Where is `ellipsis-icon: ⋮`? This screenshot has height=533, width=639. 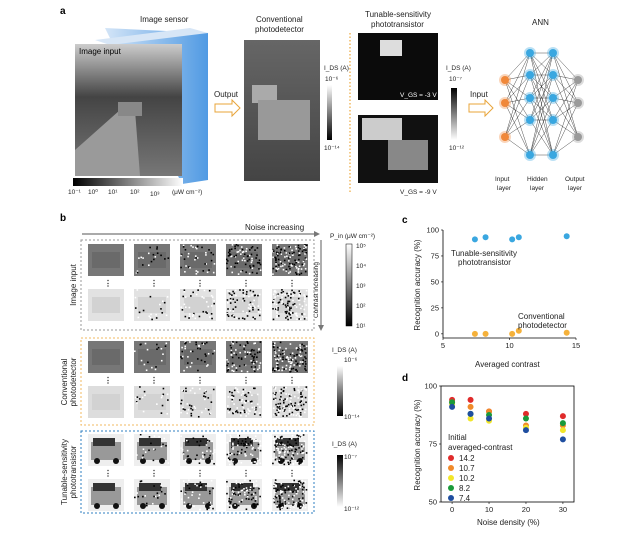 ellipsis-icon: ⋮ is located at coordinates (154, 473).